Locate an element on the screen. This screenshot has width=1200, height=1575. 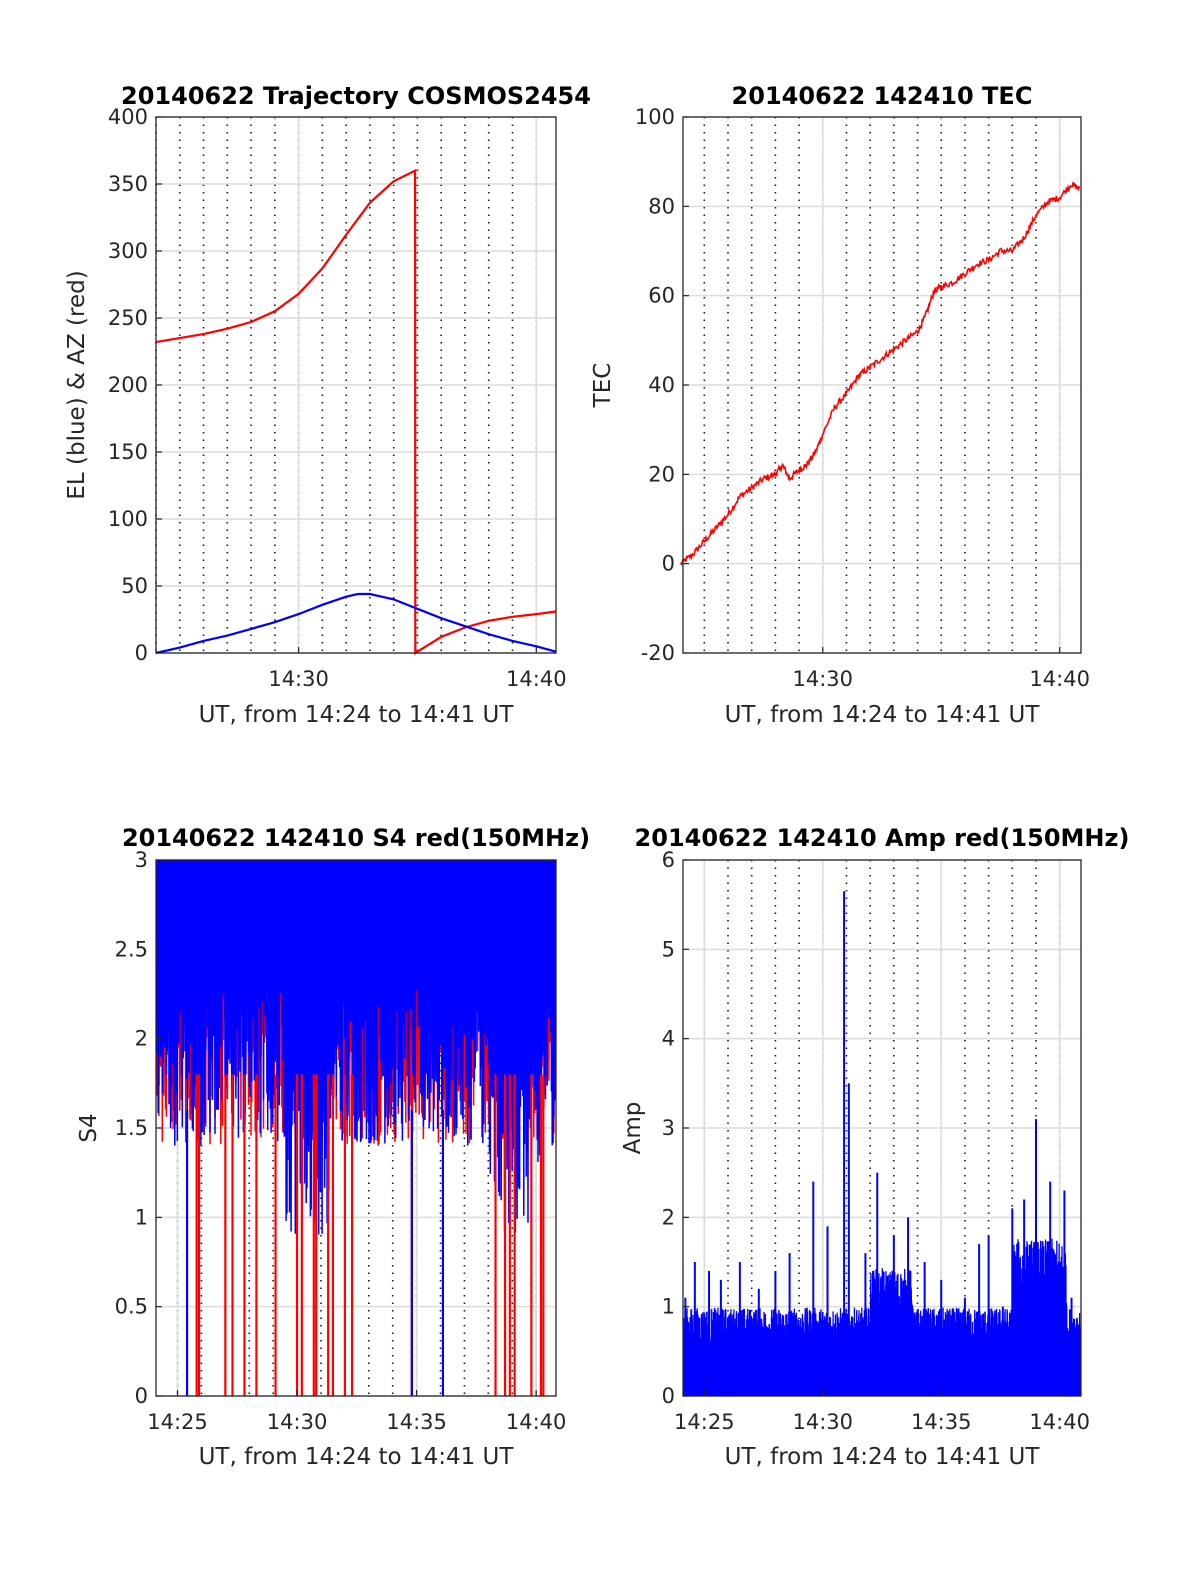
y-tick-label: 20 is located at coordinates (661, 474).